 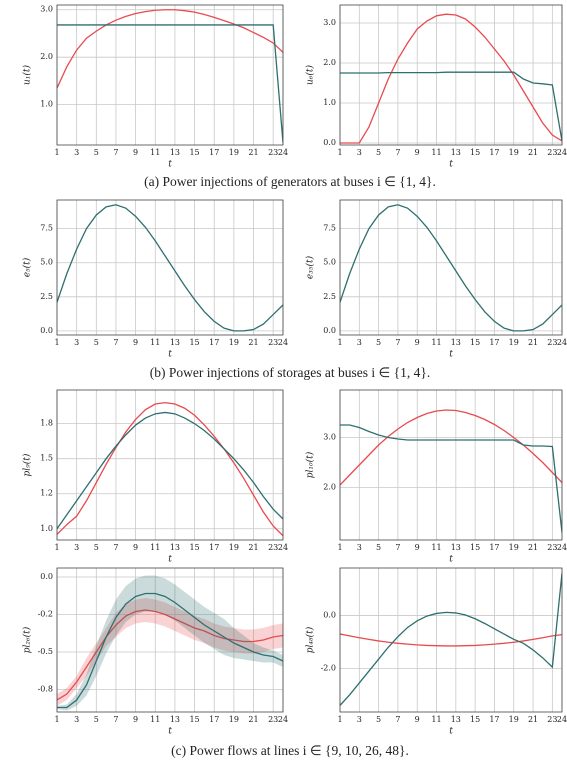 What do you see at coordinates (27, 464) in the screenshot?
I see `y-axis-label: pl₉(t)` at bounding box center [27, 464].